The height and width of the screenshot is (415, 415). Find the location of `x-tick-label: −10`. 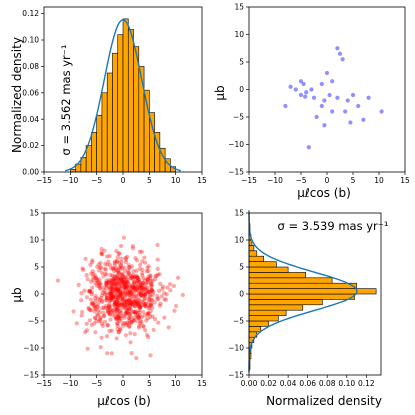

x-tick-label: −10 is located at coordinates (70, 383).